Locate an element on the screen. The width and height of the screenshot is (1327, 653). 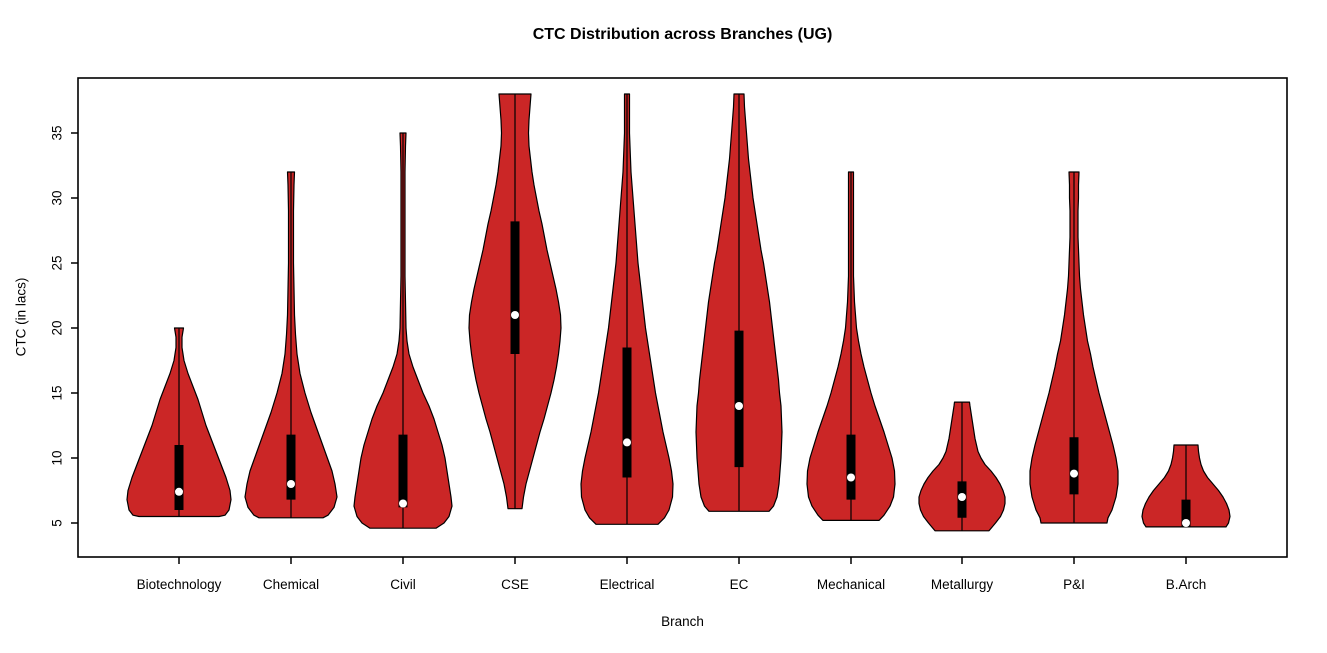
y-tick-label: 10 is located at coordinates (57, 457).